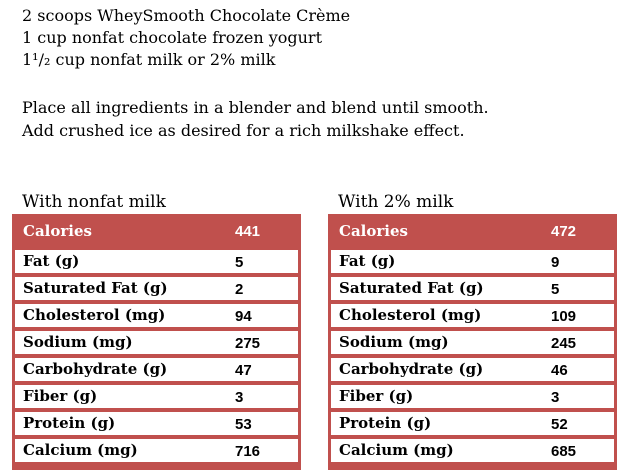  I want to click on table-row: Fat (g) 9, so click(472, 261).